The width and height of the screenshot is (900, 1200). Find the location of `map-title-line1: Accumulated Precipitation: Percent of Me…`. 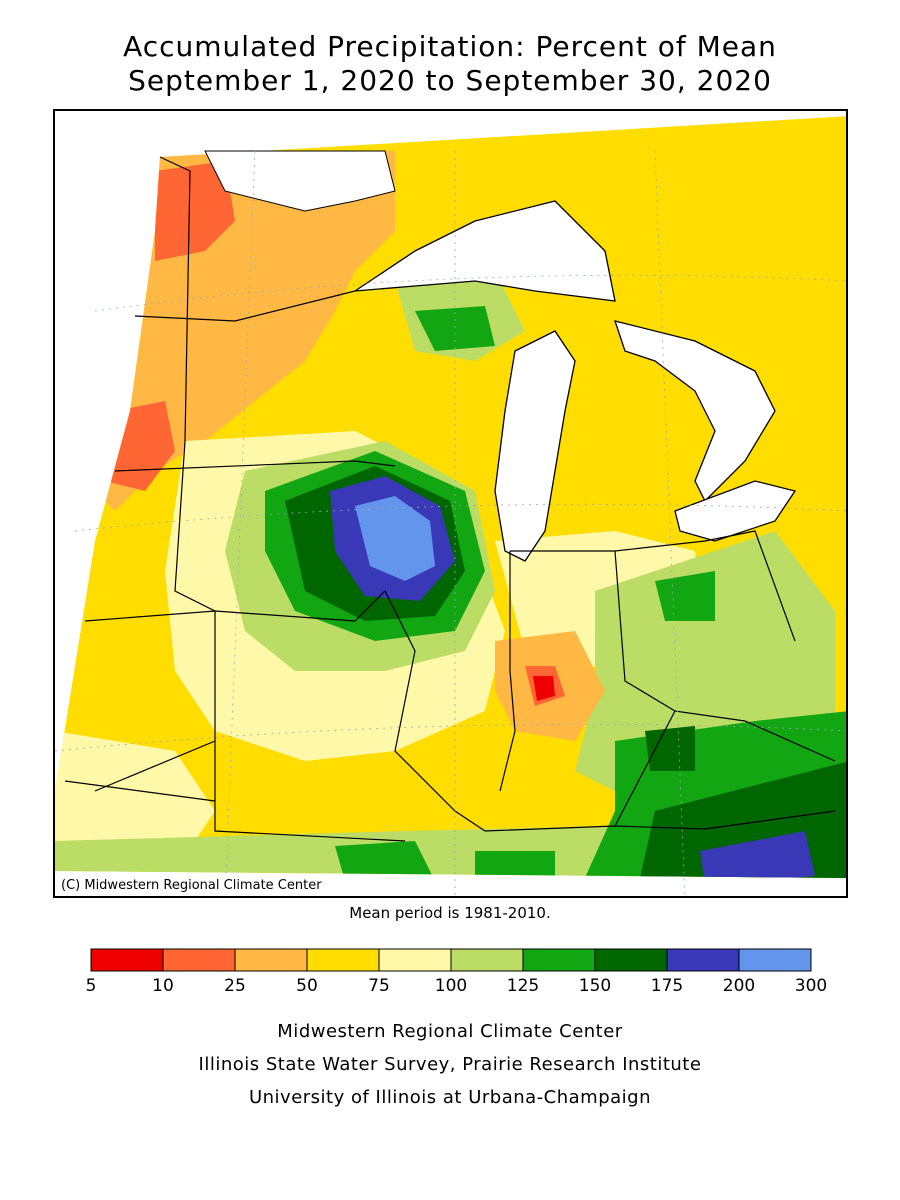

map-title-line1: Accumulated Precipitation: Percent of Me… is located at coordinates (450, 46).